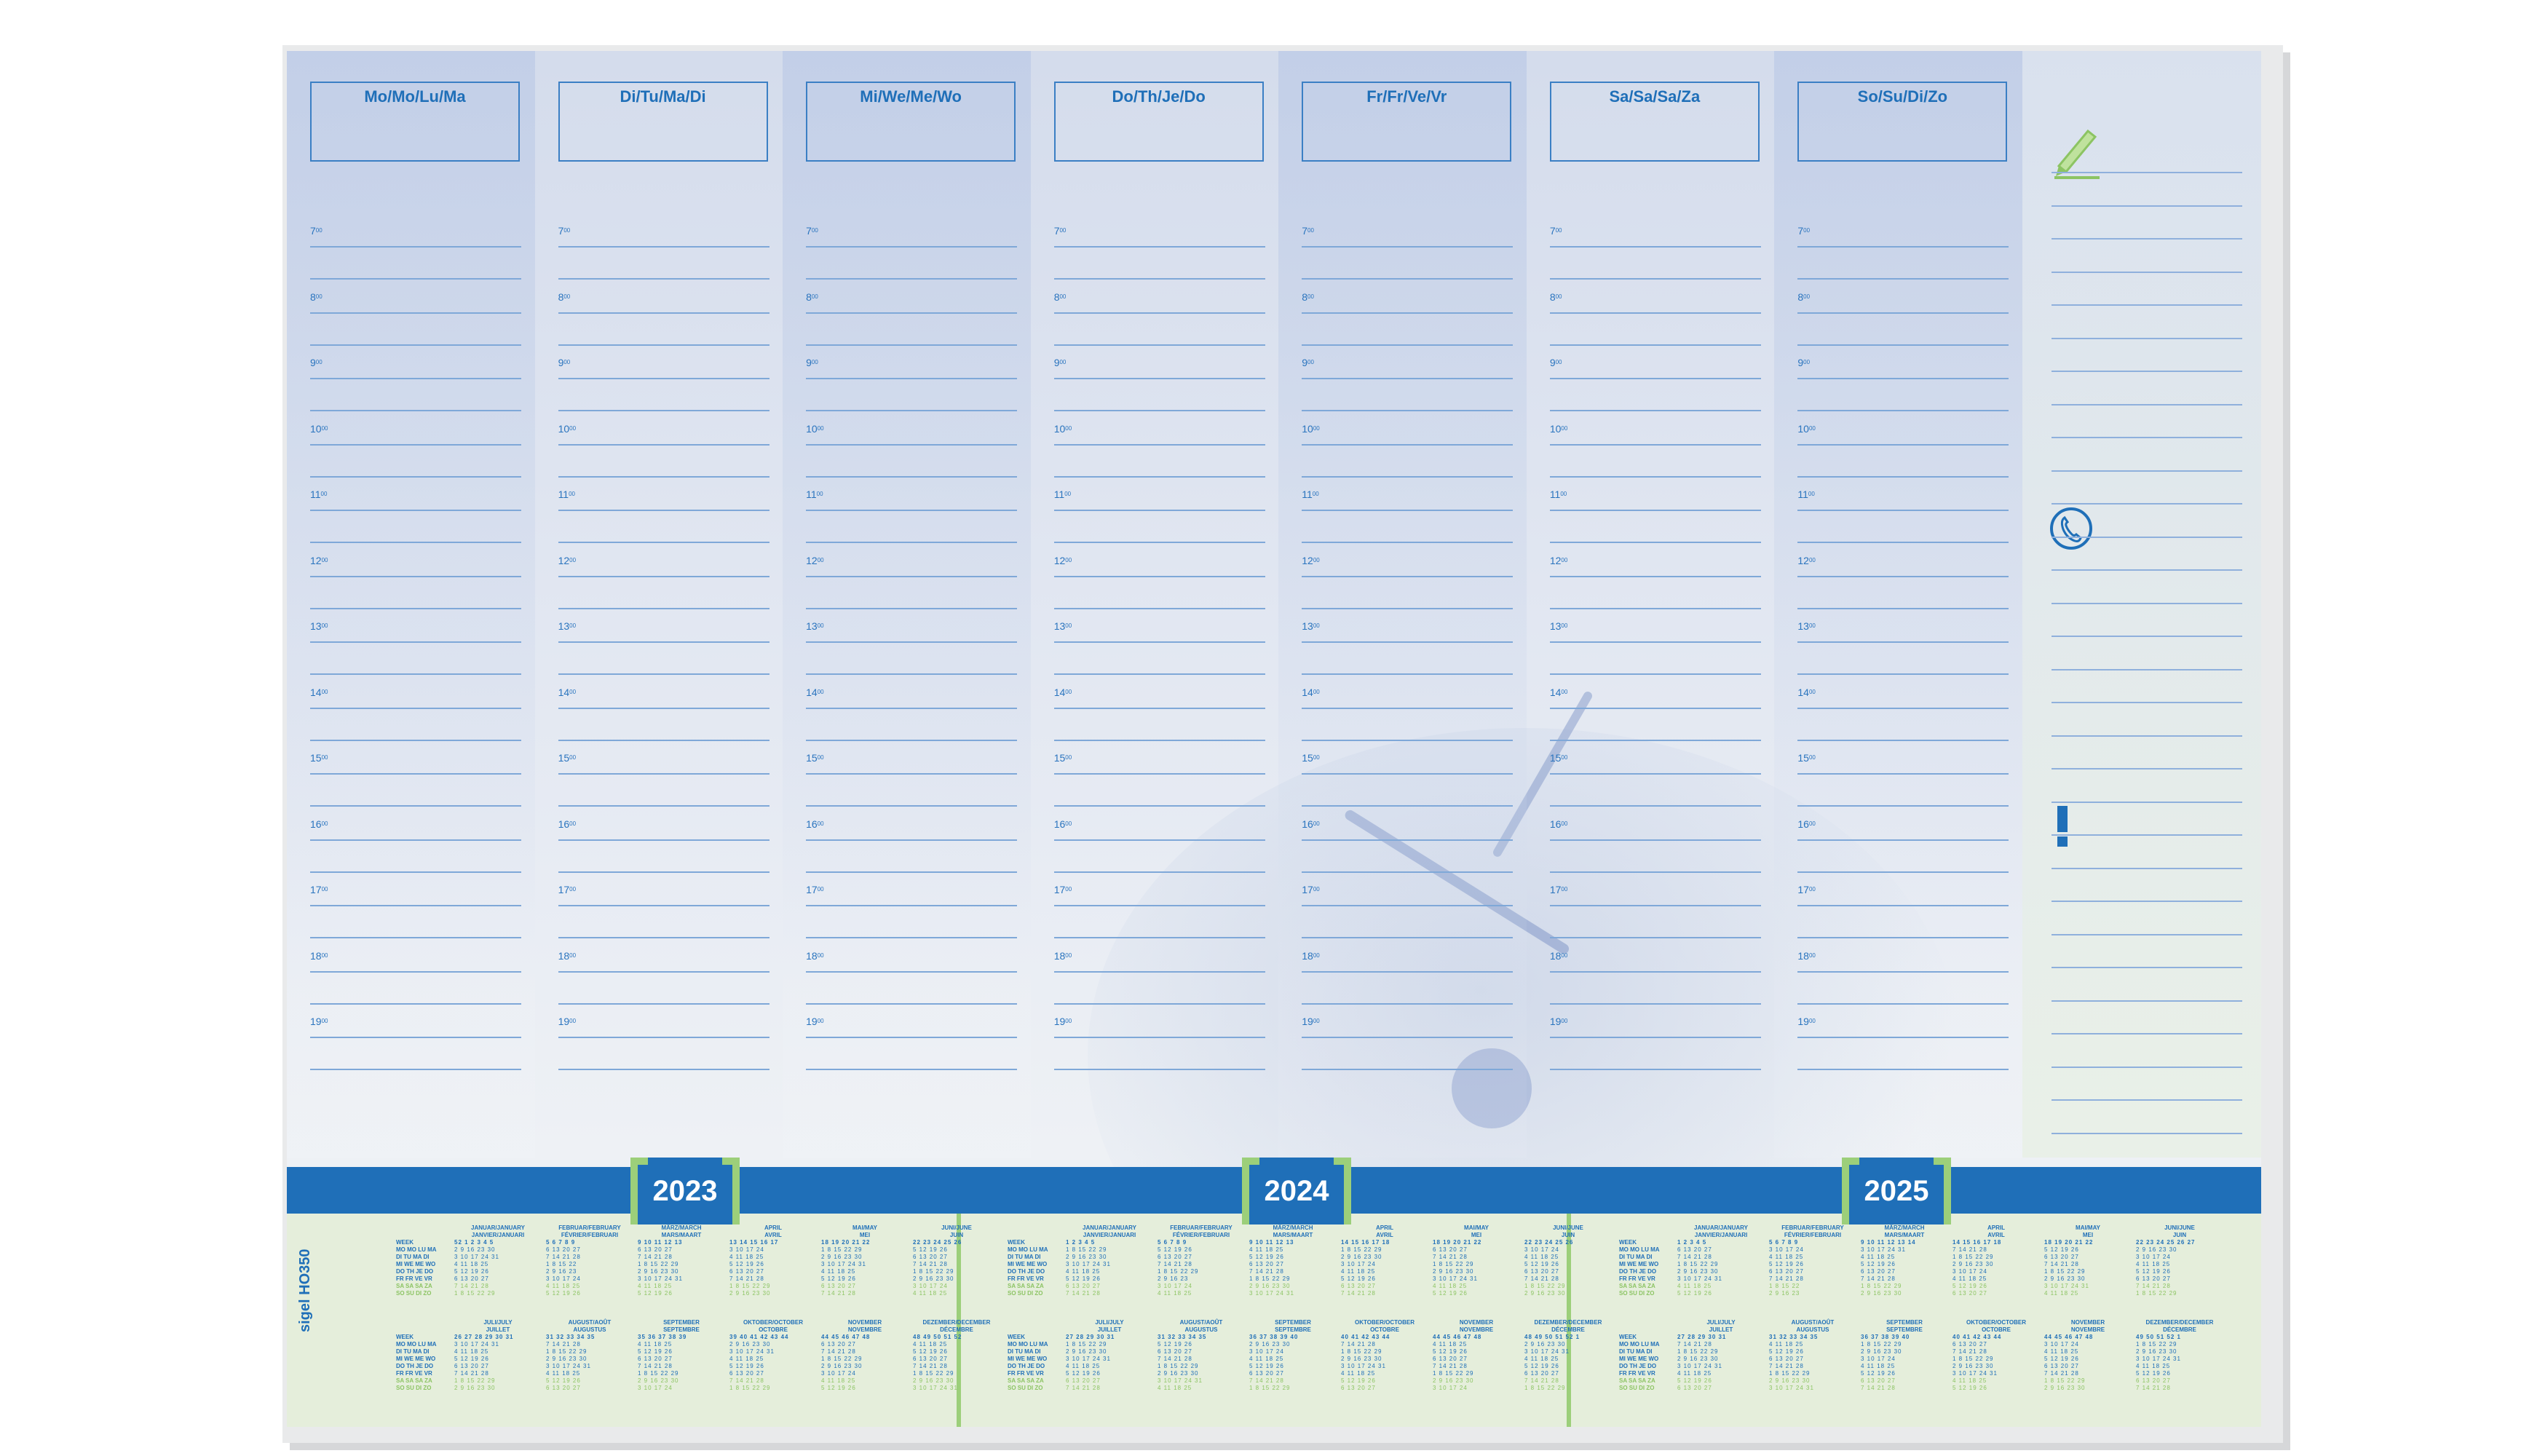 Image resolution: width=2548 pixels, height=1456 pixels. I want to click on day-header: Mi/We/Me/Wo, so click(911, 122).